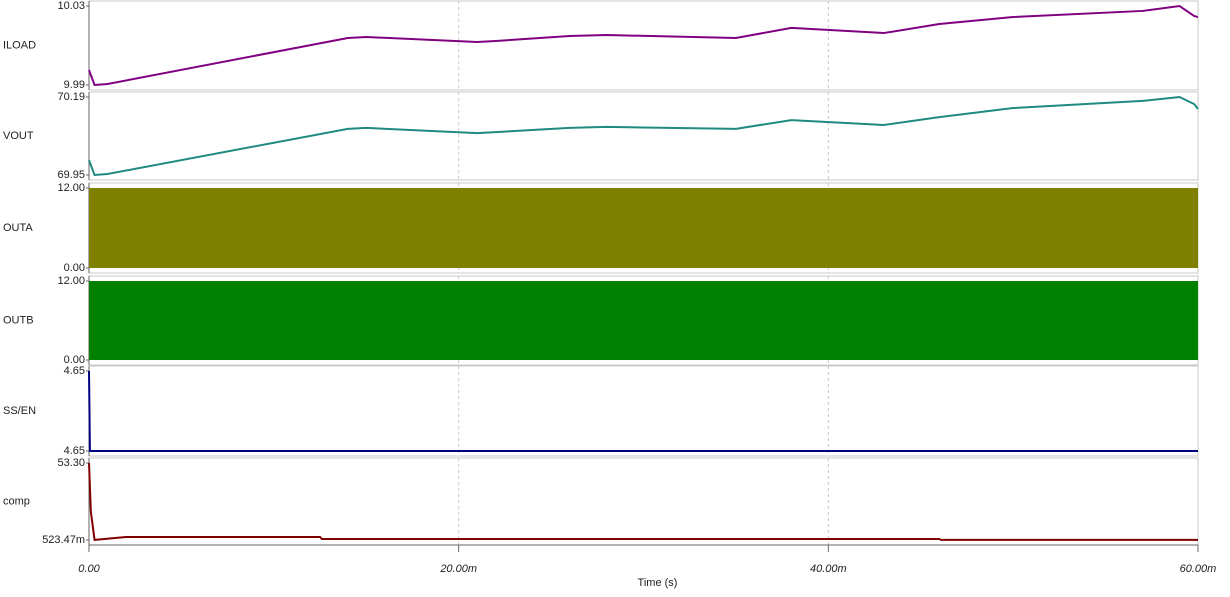 This screenshot has height=597, width=1230. I want to click on y-tick-label: 523.47m, so click(63, 540).